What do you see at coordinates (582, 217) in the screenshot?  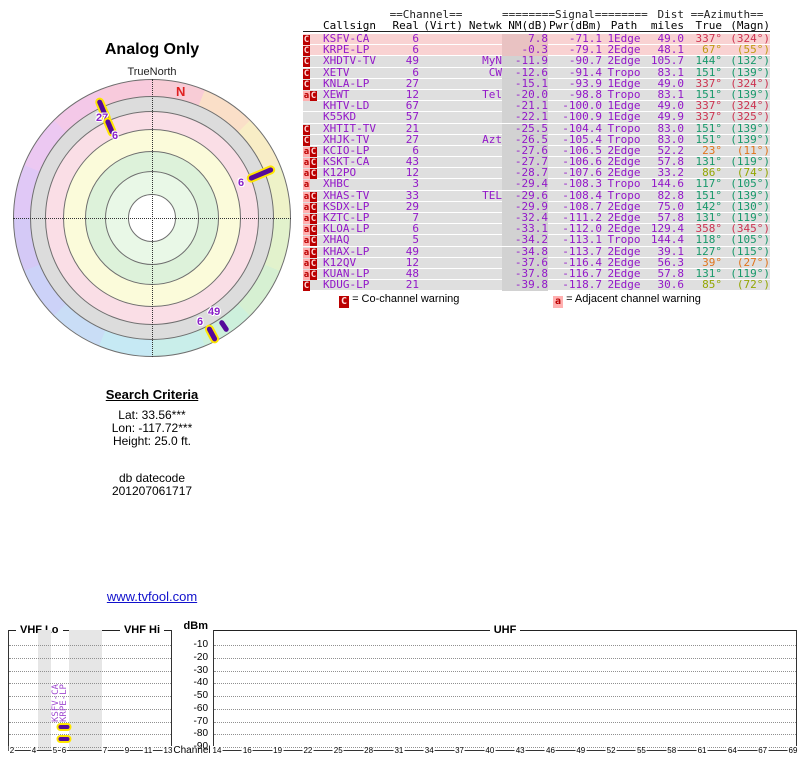 I see `cell-pwr: -111.2` at bounding box center [582, 217].